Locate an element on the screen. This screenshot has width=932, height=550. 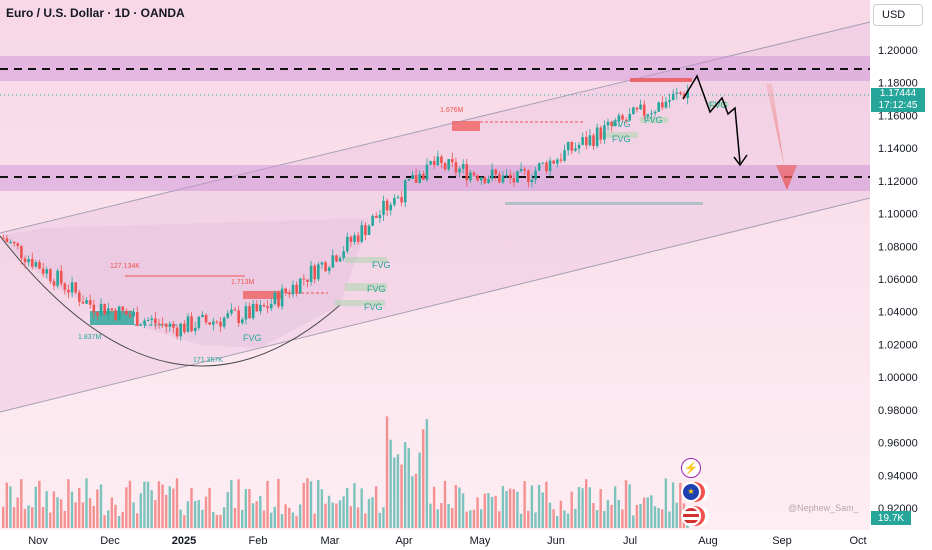
us-flag-icon is located at coordinates (691, 516).